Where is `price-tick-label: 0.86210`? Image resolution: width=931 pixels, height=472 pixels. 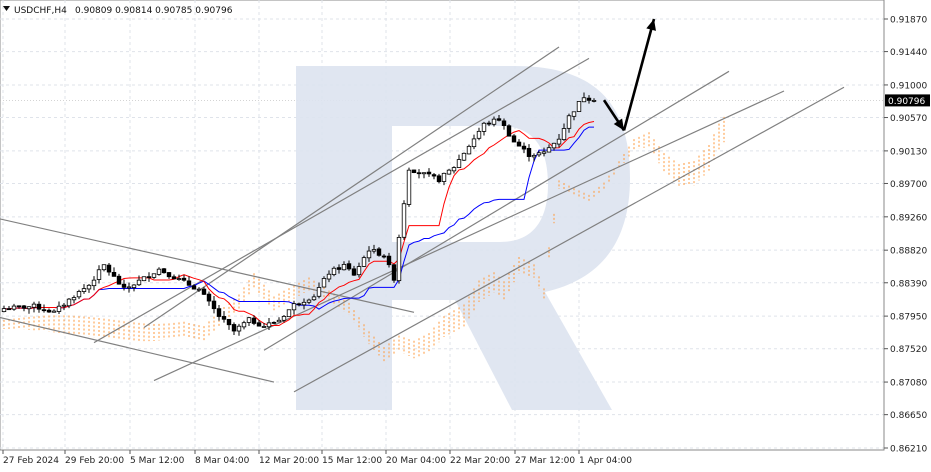
price-tick-label: 0.86210 is located at coordinates (908, 450).